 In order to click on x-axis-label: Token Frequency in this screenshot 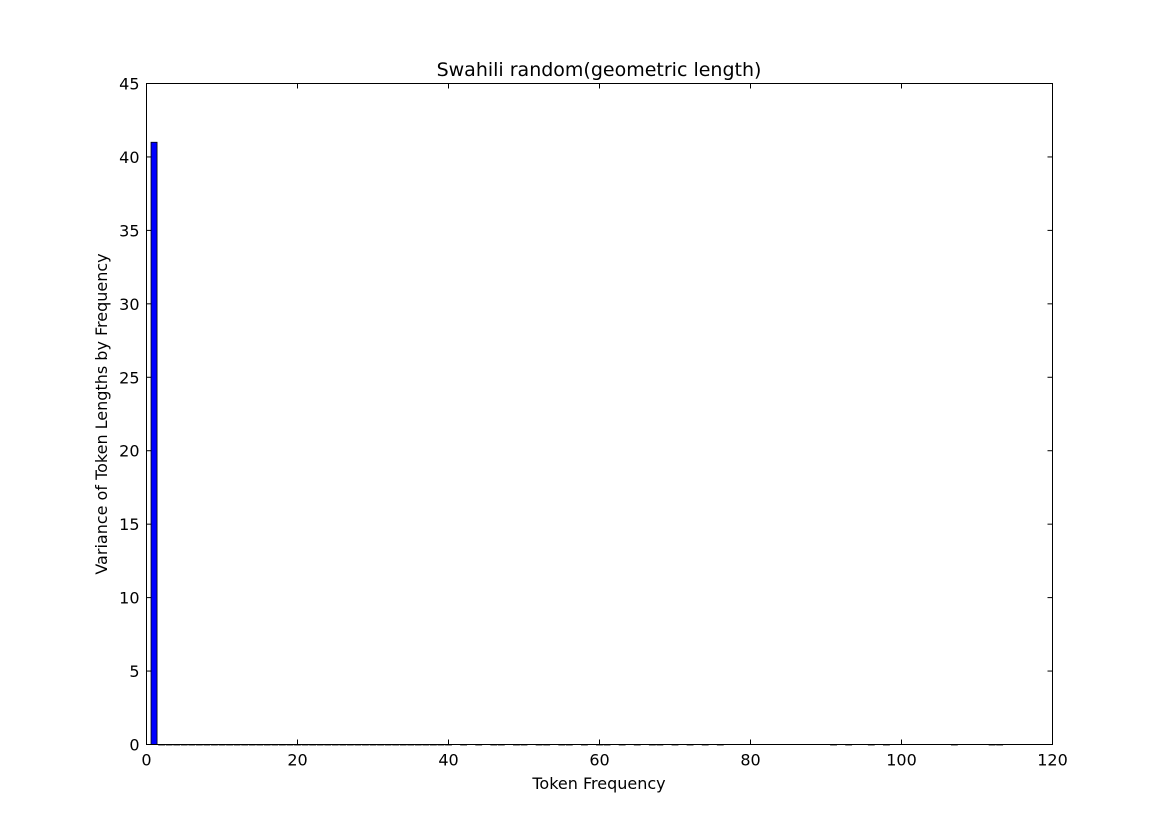, I will do `click(598, 783)`.